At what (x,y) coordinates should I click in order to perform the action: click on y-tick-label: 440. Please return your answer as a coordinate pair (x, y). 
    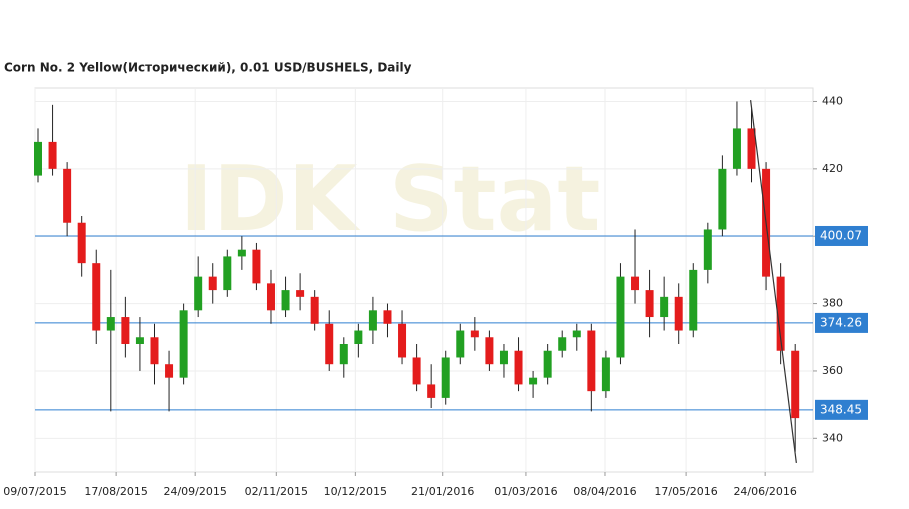
    Looking at the image, I should click on (832, 100).